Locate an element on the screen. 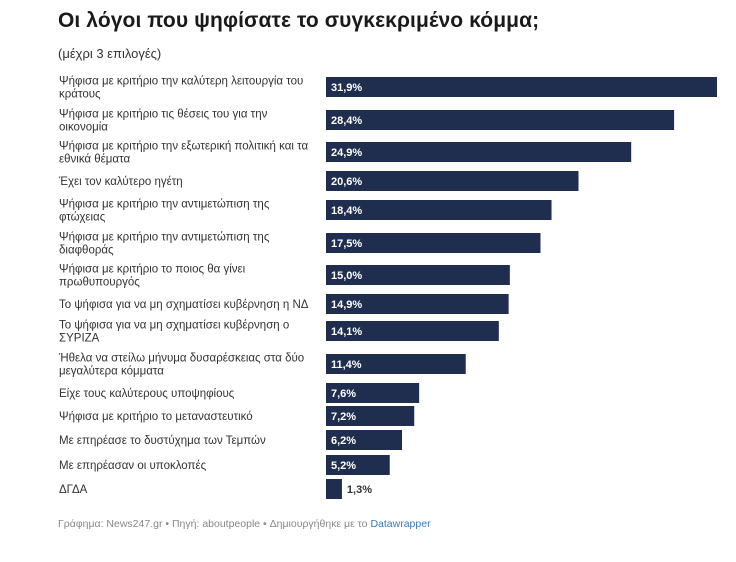 This screenshot has height=562, width=736. category-label: οικονομία is located at coordinates (83, 128).